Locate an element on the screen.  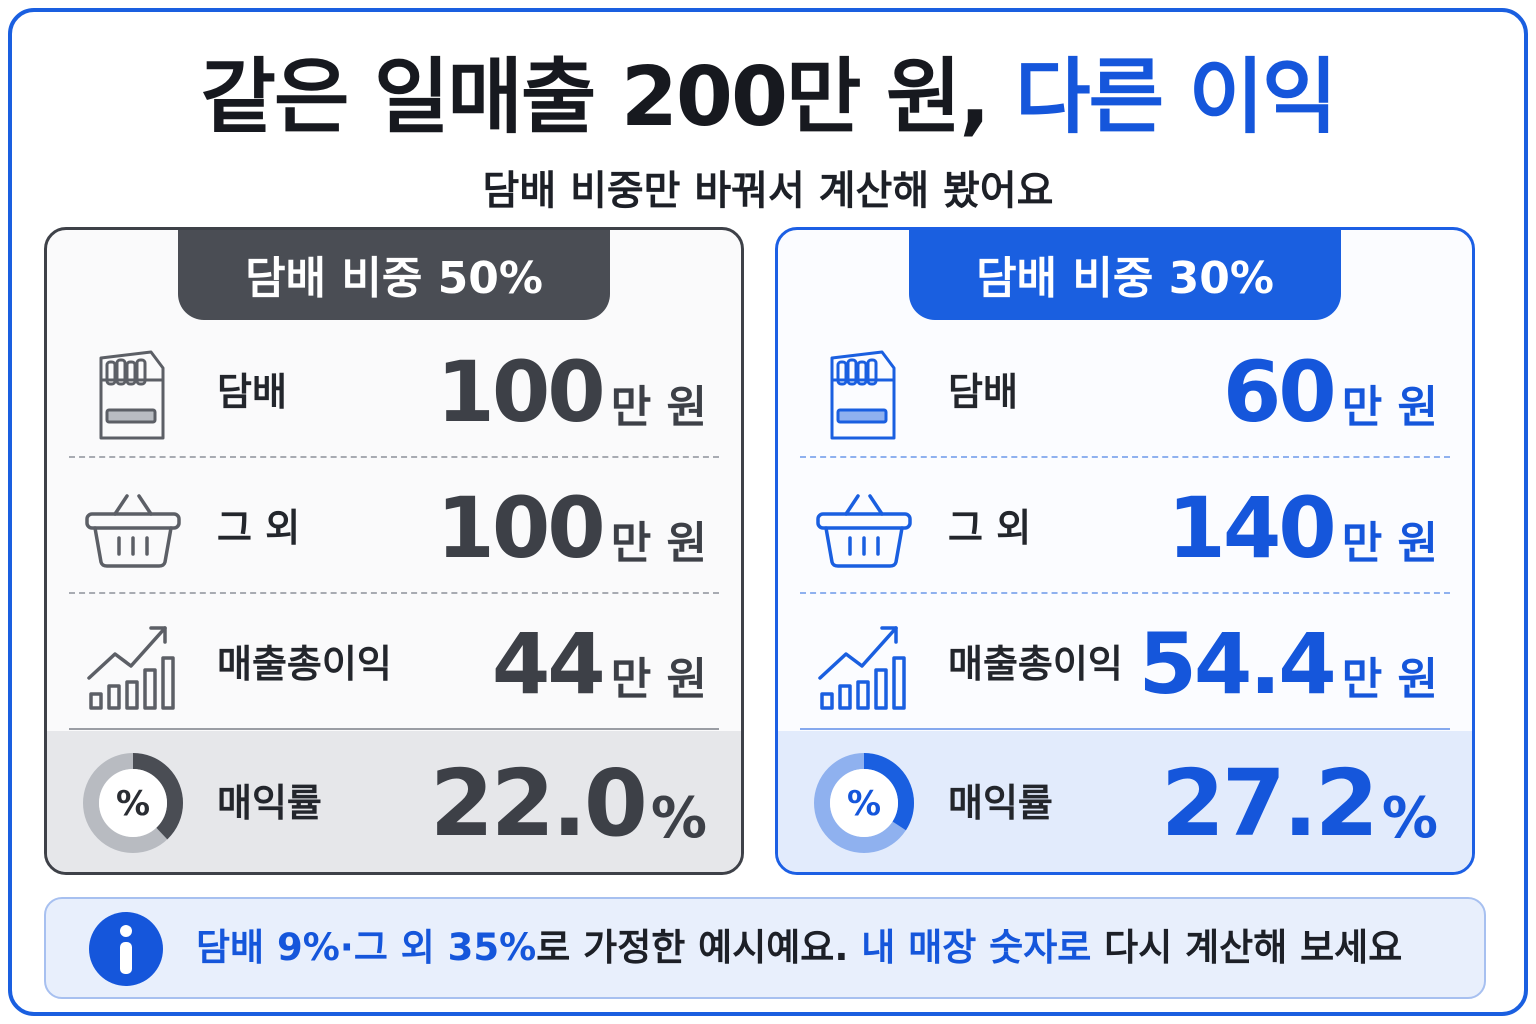
row-others: 그 외 100 만 원 is located at coordinates (394, 528).